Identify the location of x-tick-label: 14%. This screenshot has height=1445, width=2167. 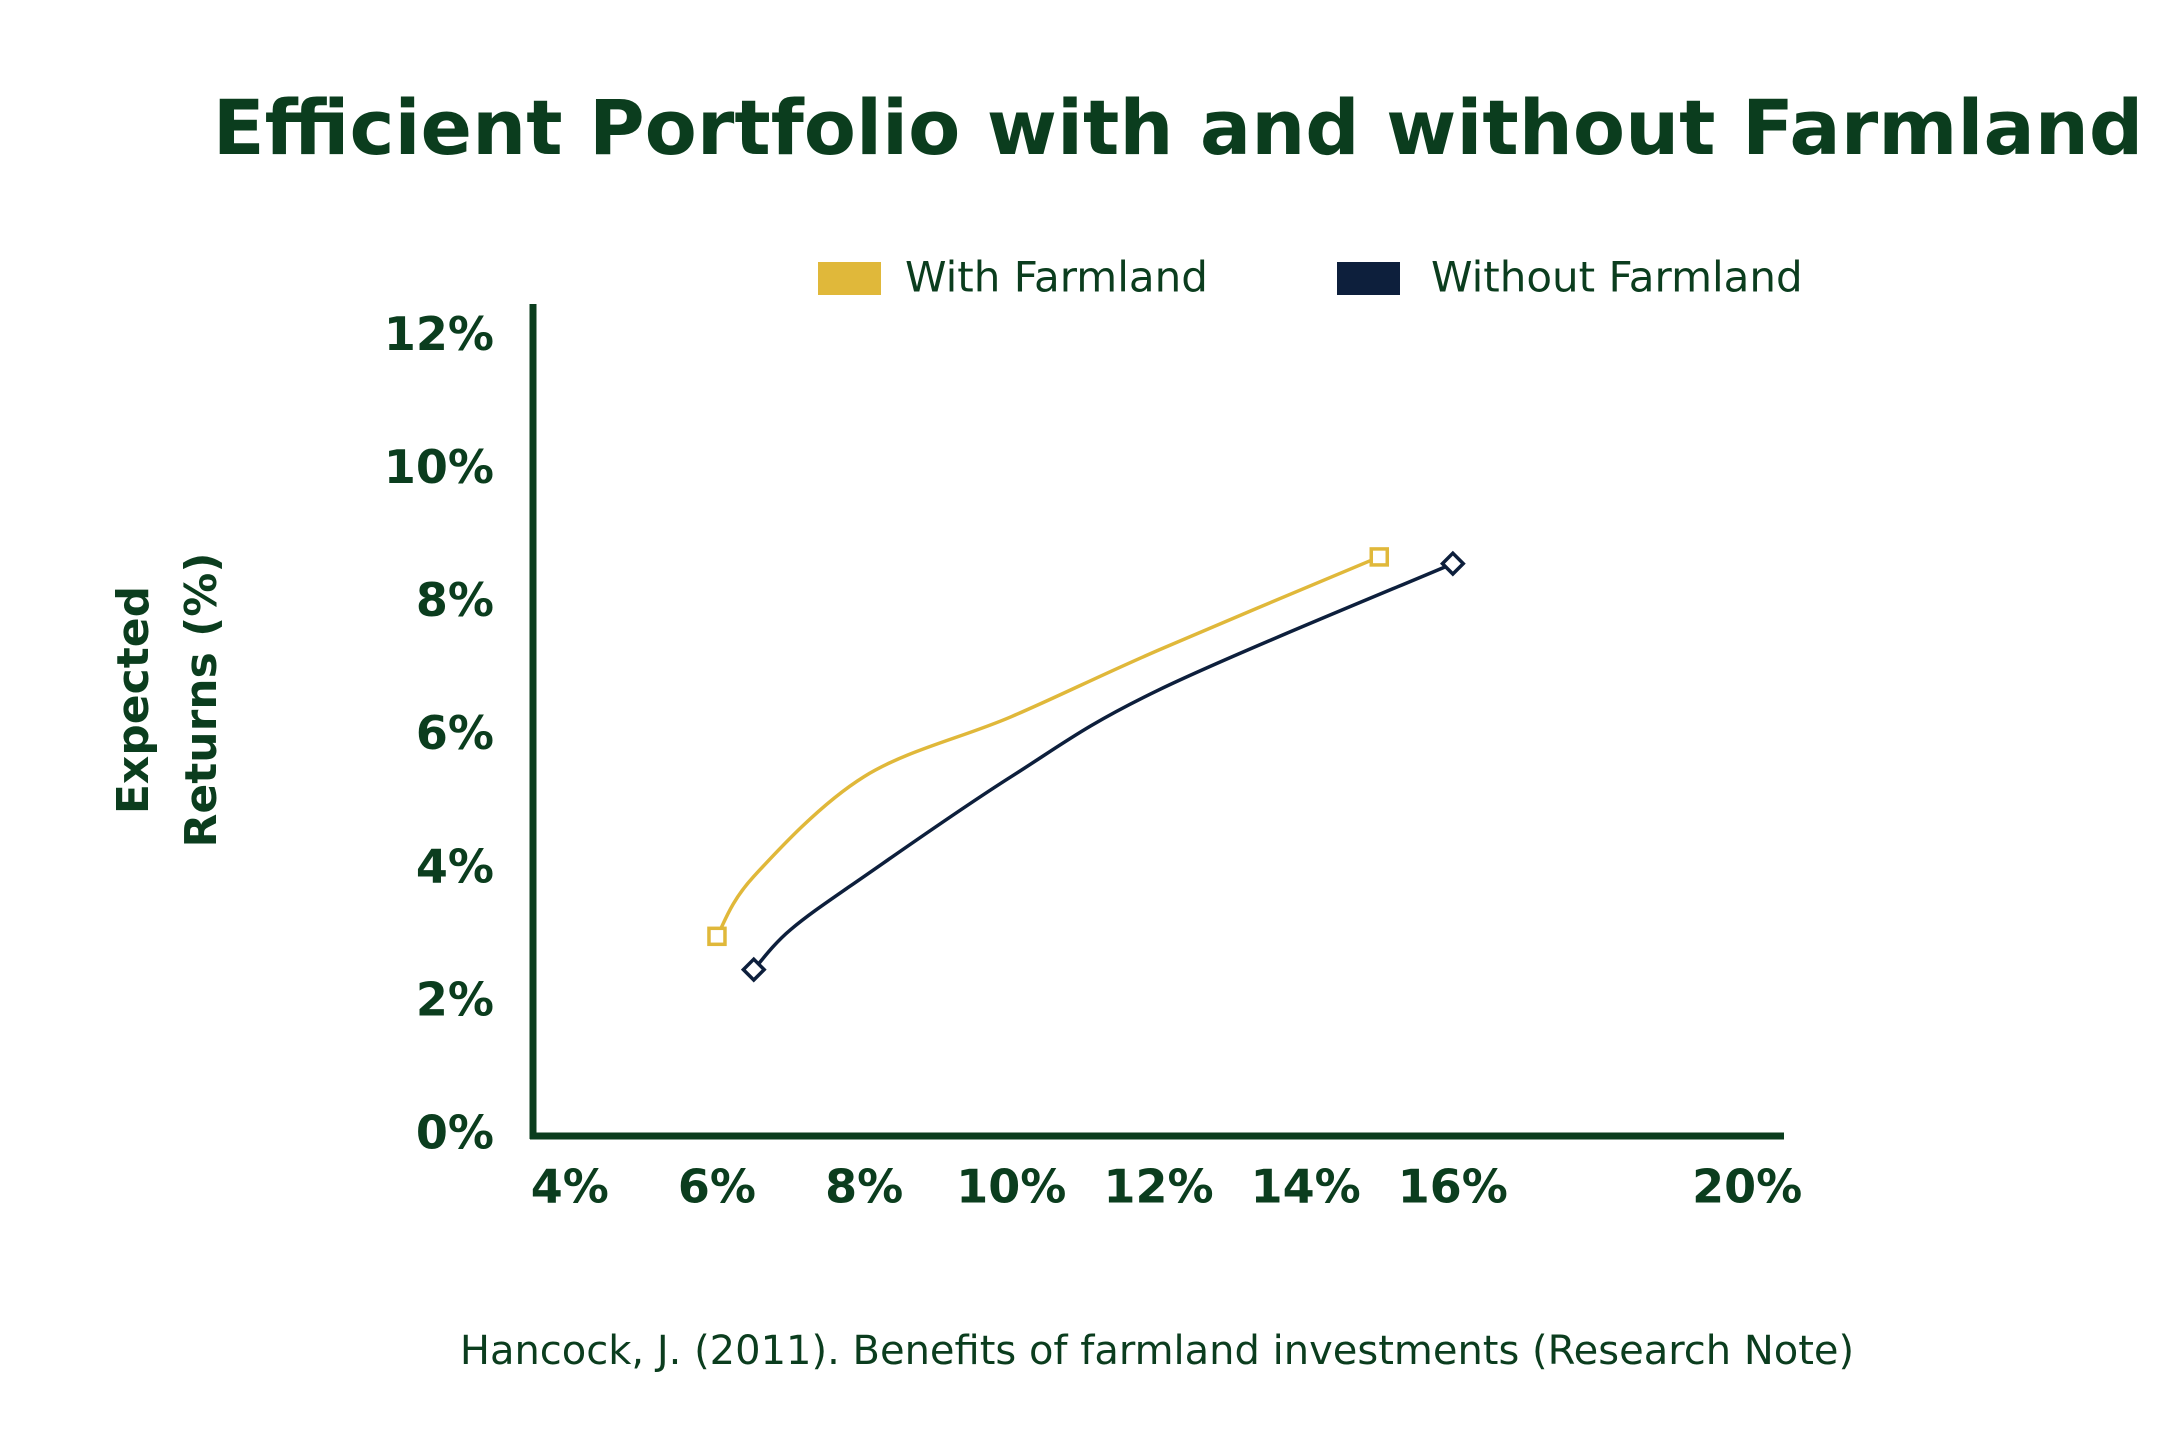
(1306, 1187).